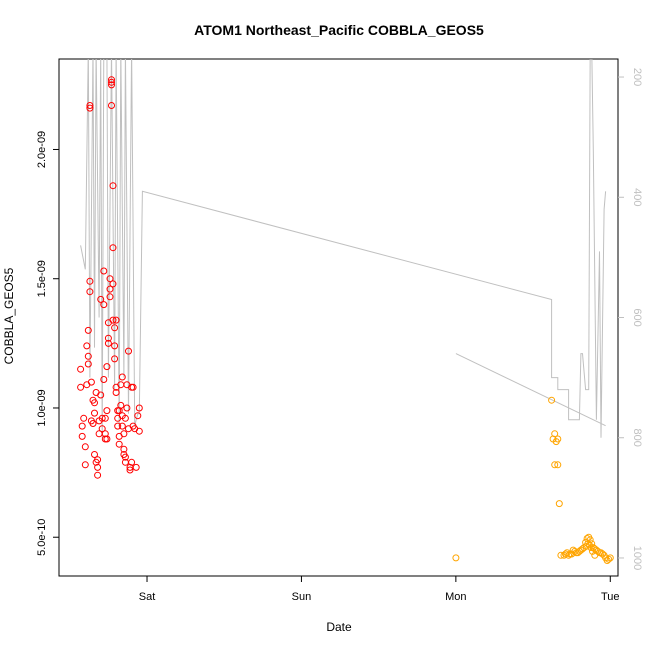  Describe the element at coordinates (9, 315) in the screenshot. I see `y-axis-label: COBBLA_GEOS5` at that location.